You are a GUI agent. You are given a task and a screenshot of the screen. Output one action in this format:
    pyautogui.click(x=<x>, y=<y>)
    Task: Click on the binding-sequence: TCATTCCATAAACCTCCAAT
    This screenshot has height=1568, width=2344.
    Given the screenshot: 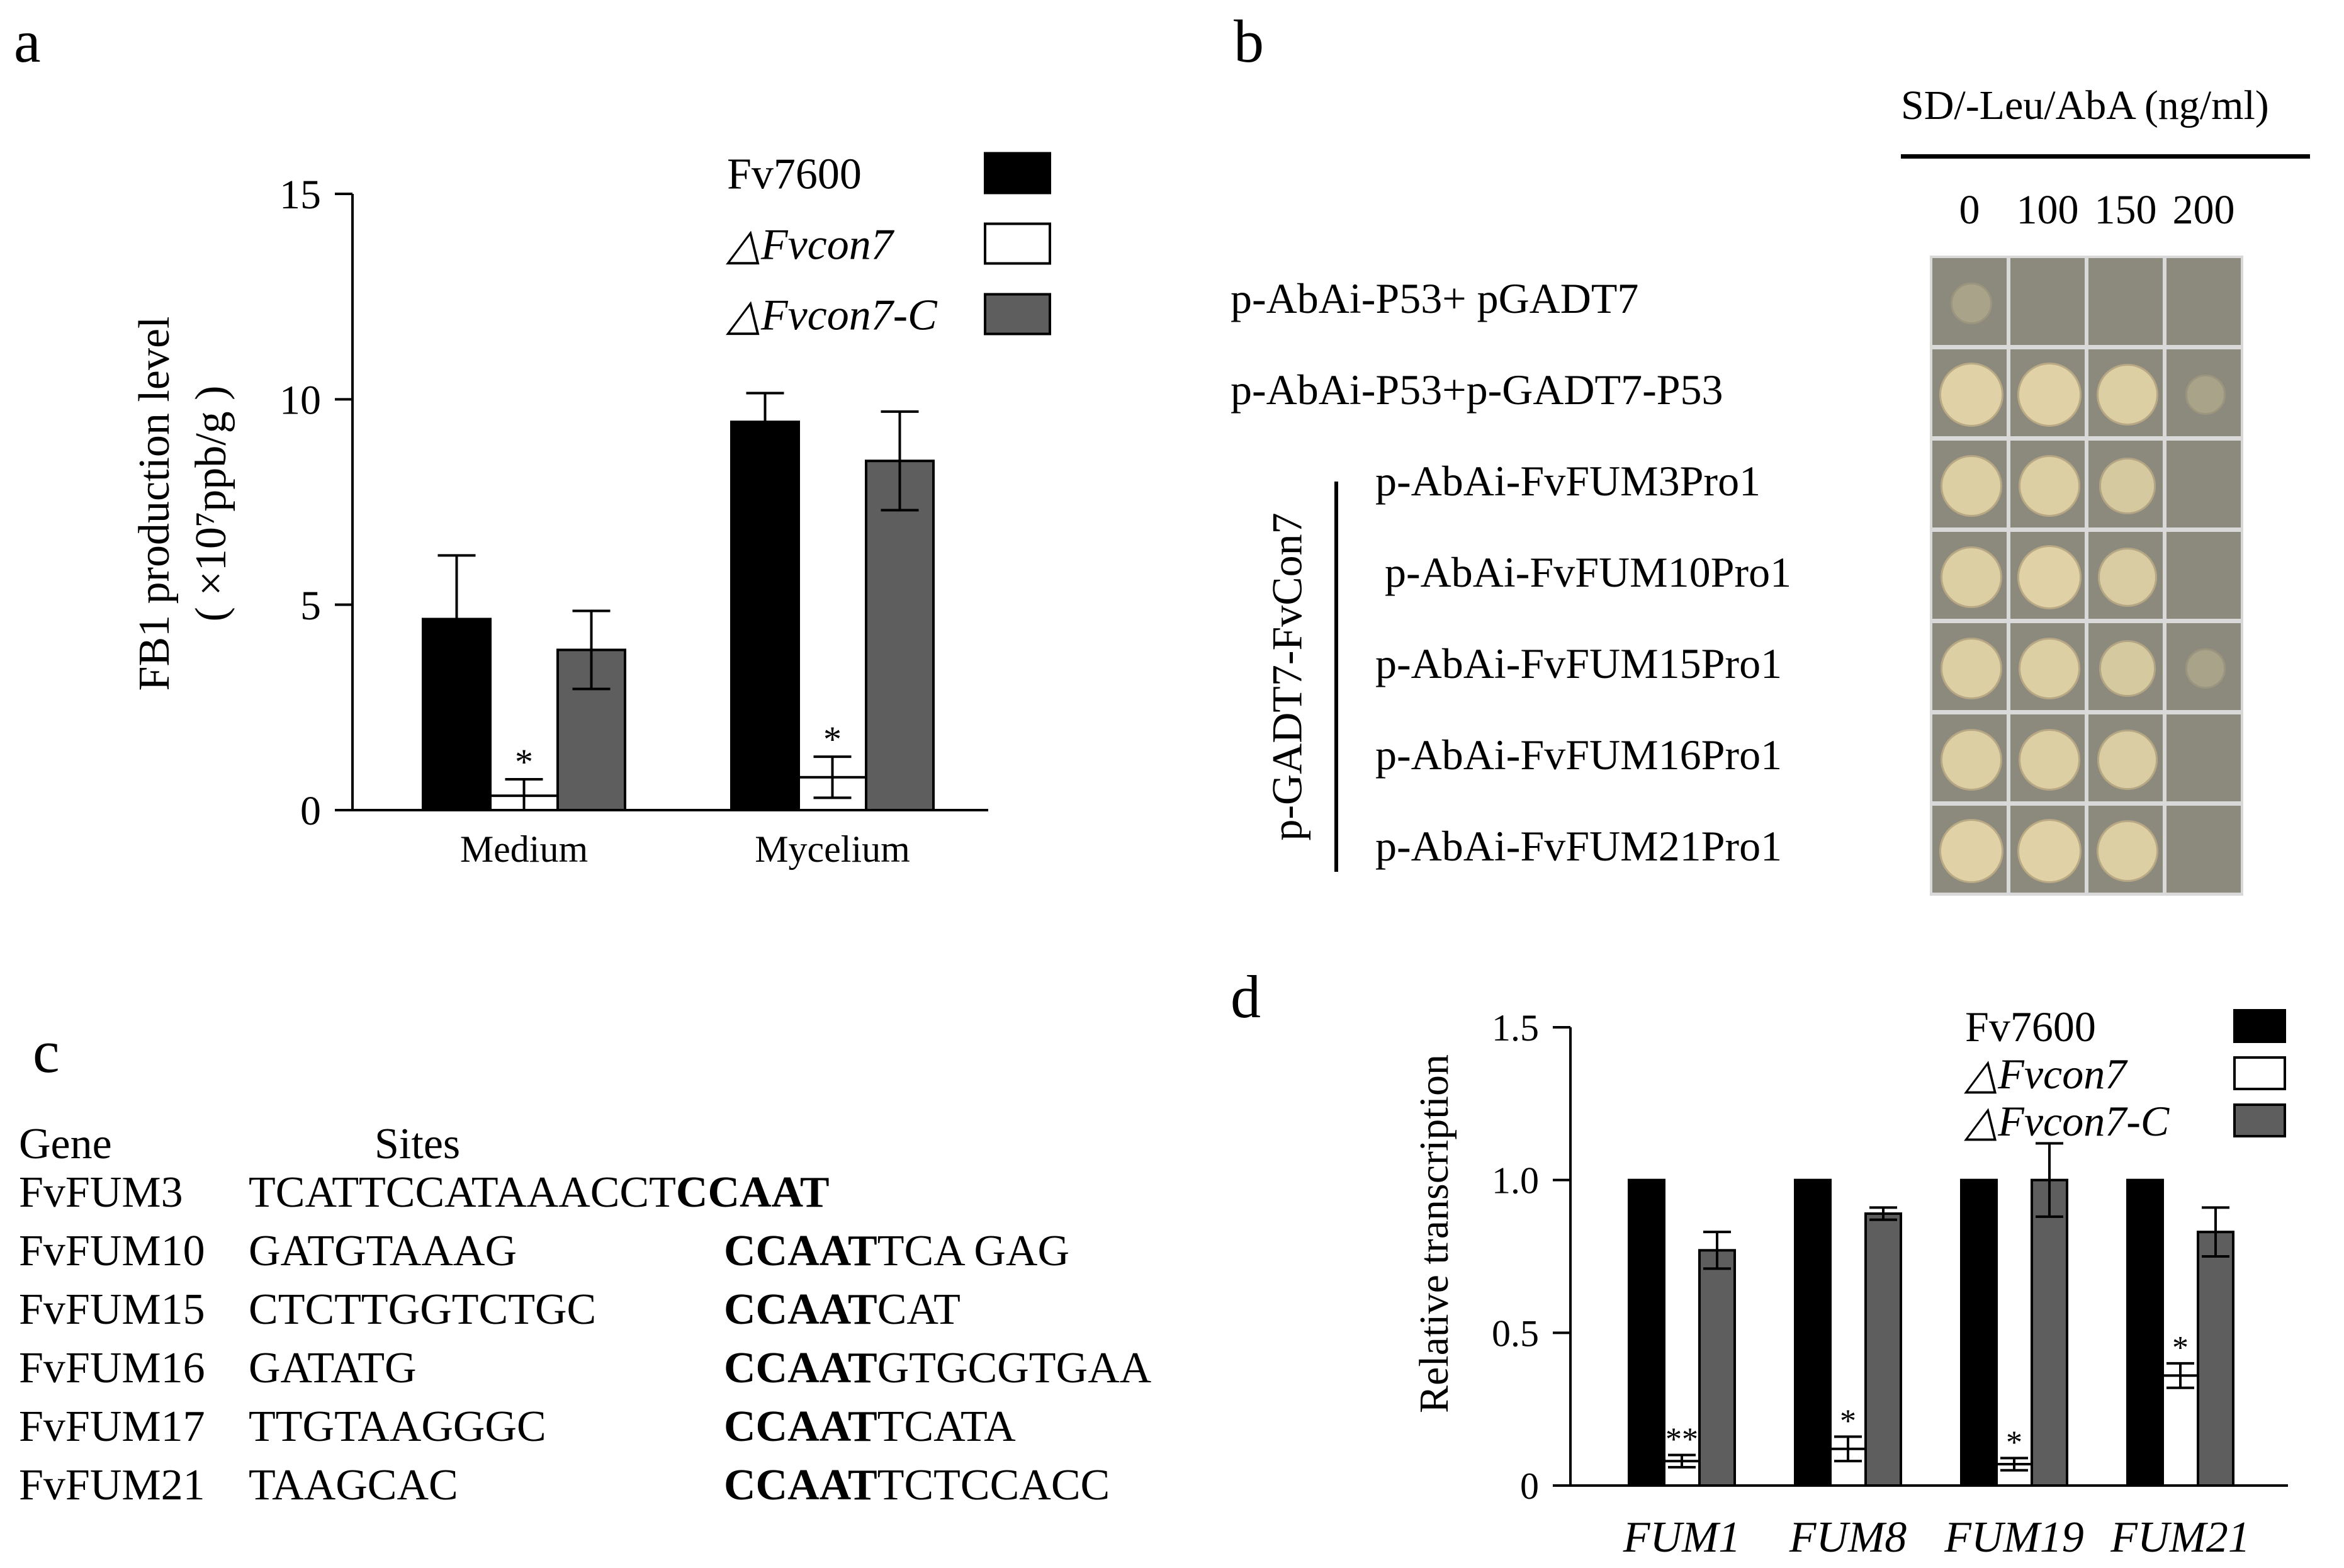 What is the action you would take?
    pyautogui.click(x=539, y=1193)
    